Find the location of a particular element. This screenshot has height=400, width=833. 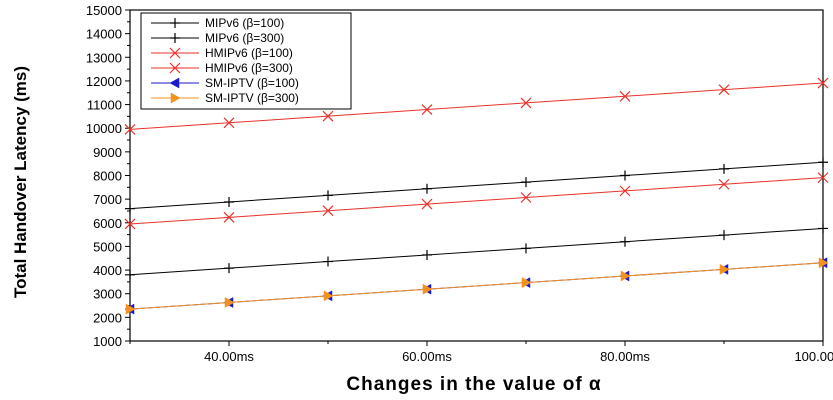

x-tick-label: 60.00ms is located at coordinates (427, 356).